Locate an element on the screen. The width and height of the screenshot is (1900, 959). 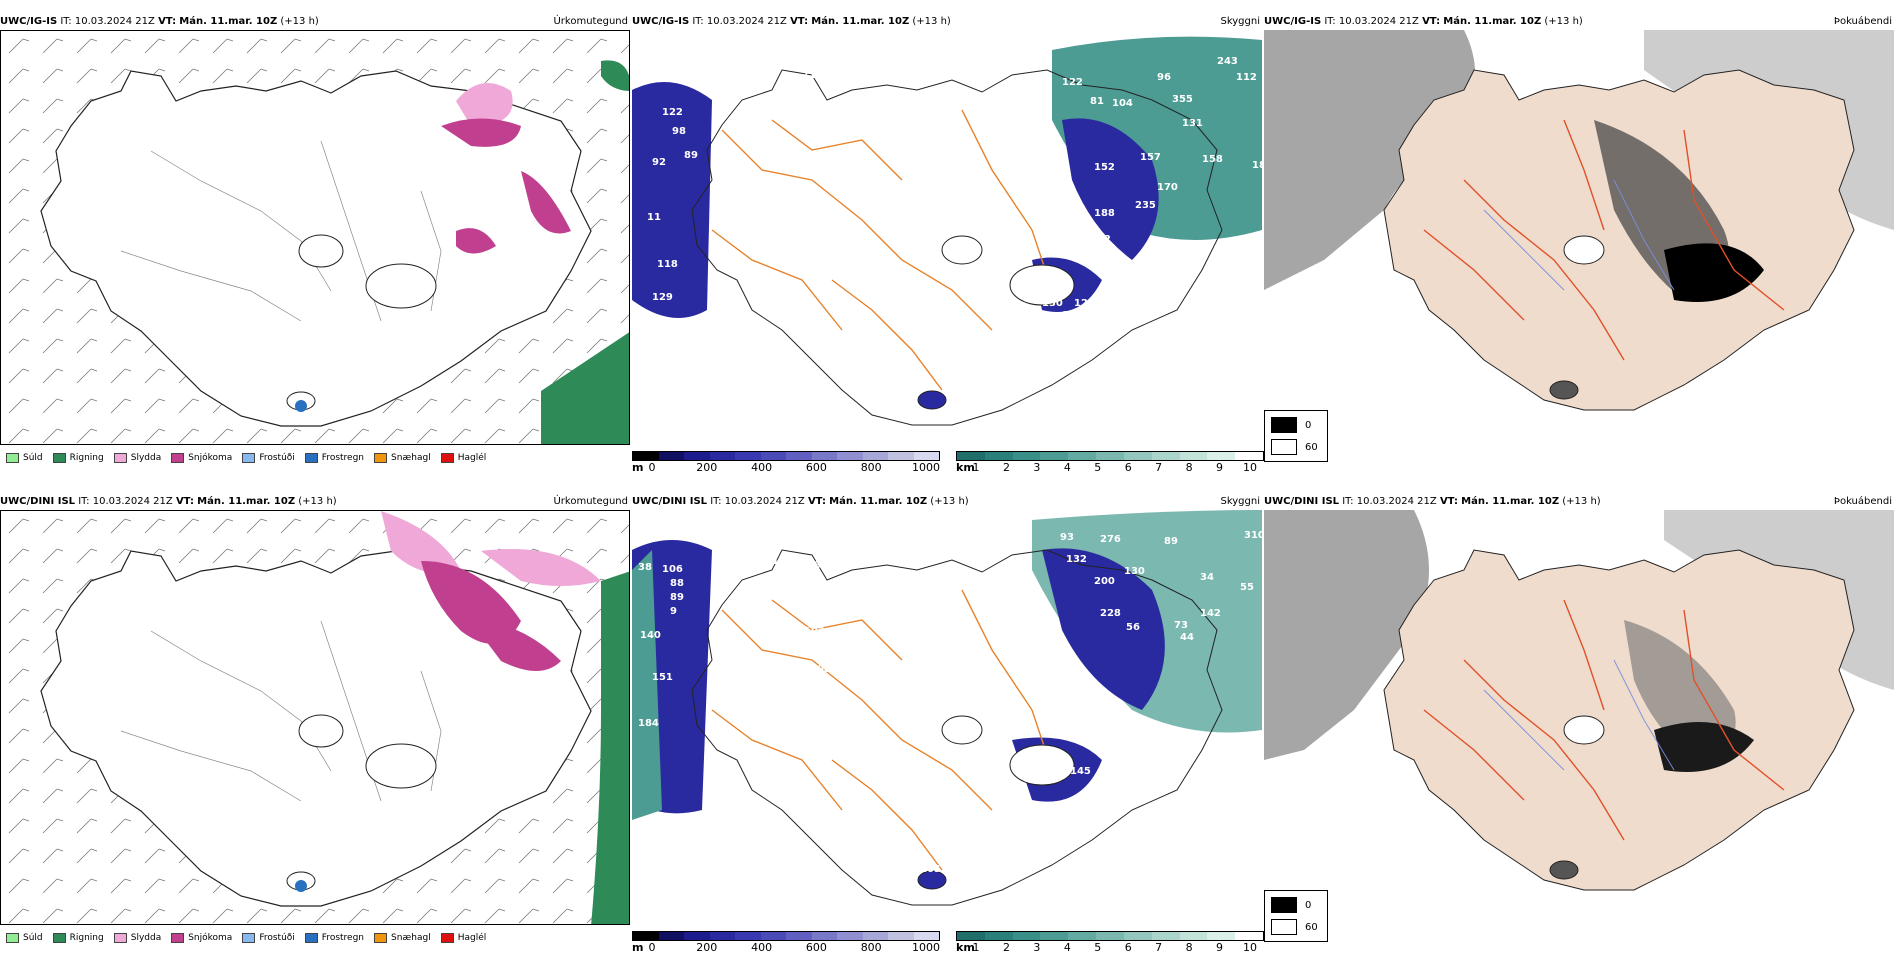
colorbar-tick-label: 6 is located at coordinates (1128, 947).